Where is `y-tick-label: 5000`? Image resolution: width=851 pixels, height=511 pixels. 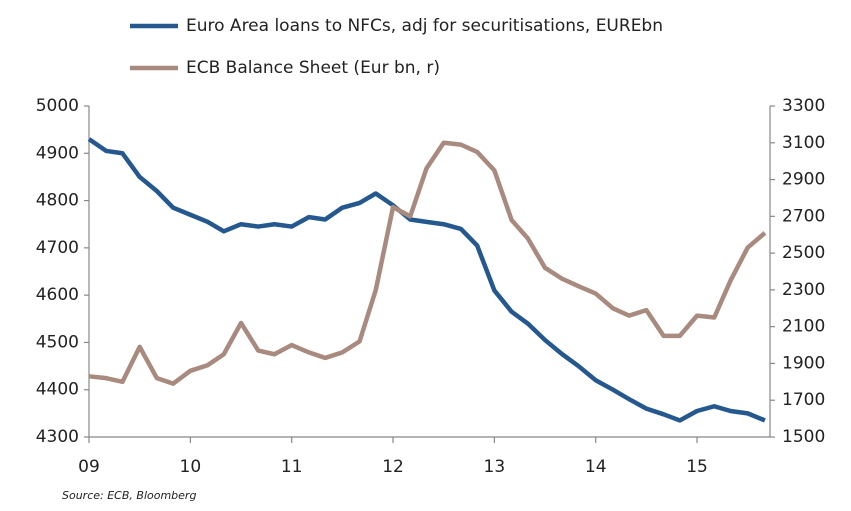
y-tick-label: 5000 is located at coordinates (57, 106).